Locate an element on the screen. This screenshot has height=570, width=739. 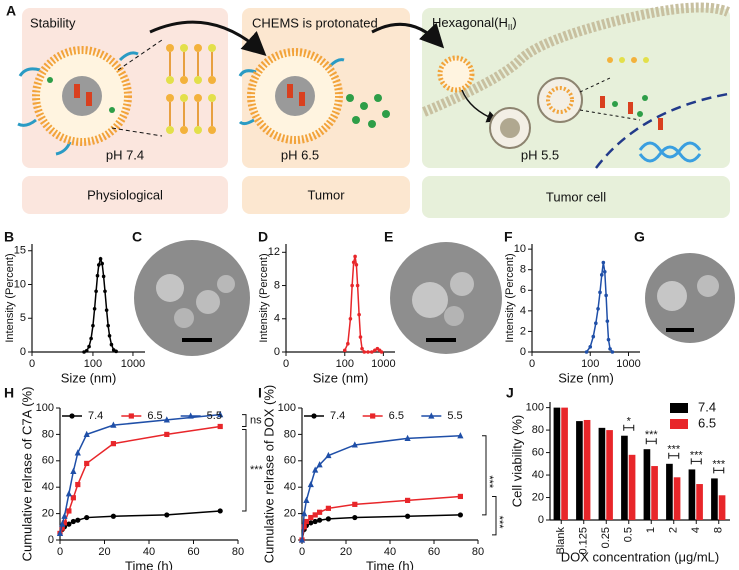
bilayer is located at coordinates (191, 89).